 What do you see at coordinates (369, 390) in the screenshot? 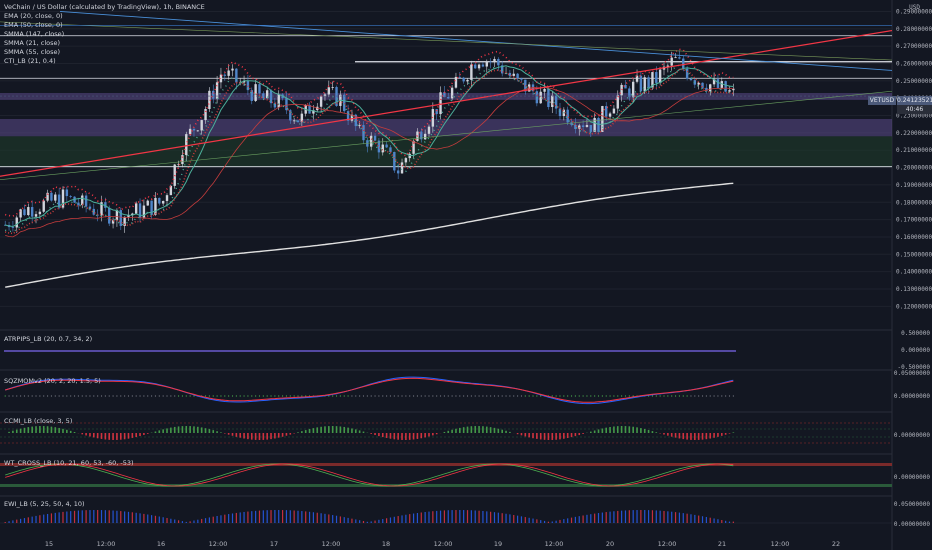
I see `sqz-blue-line` at bounding box center [369, 390].